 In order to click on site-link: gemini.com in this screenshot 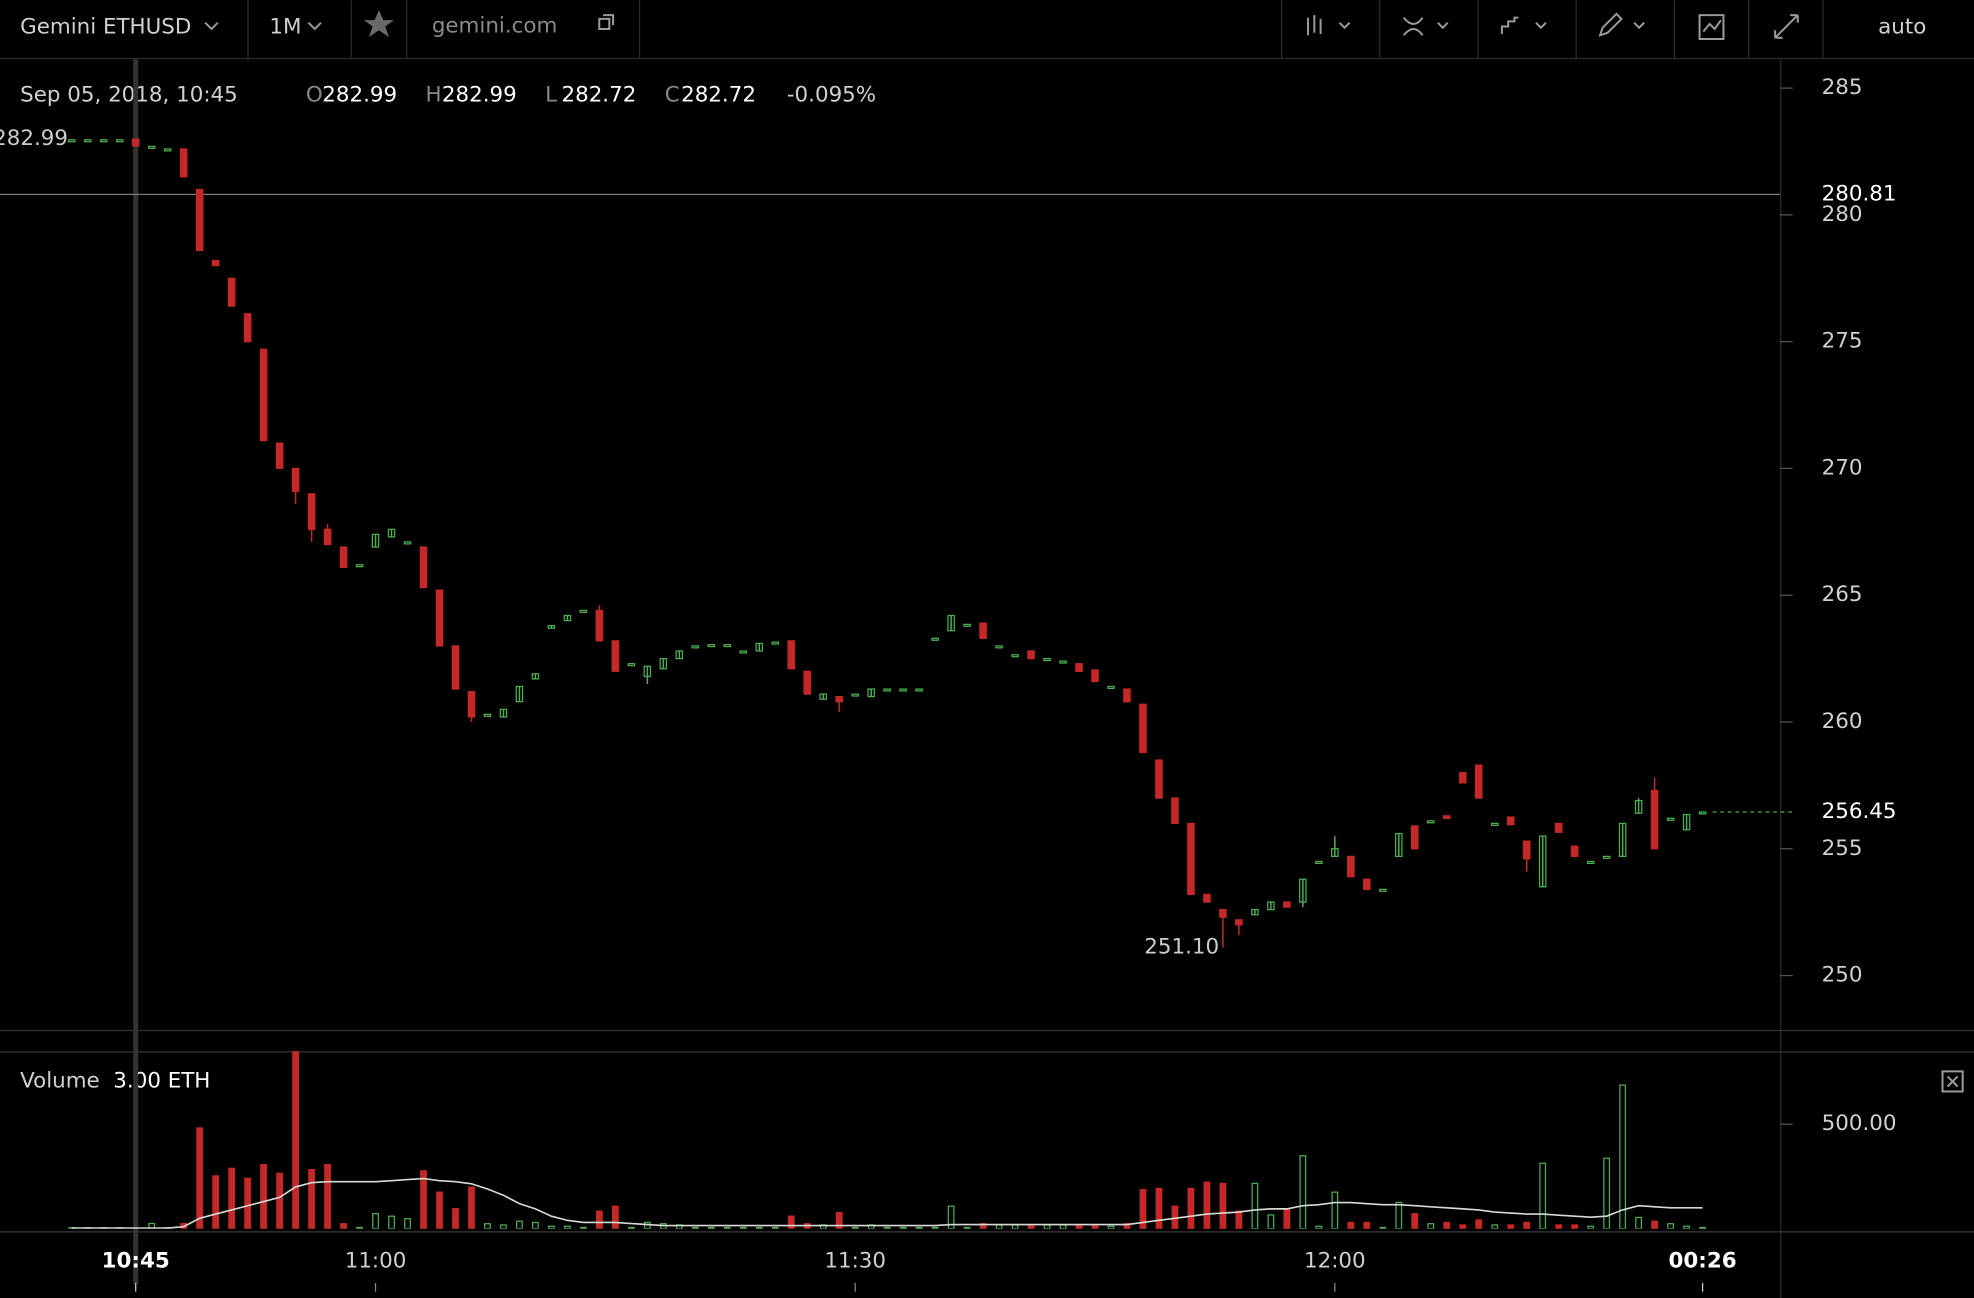, I will do `click(523, 25)`.